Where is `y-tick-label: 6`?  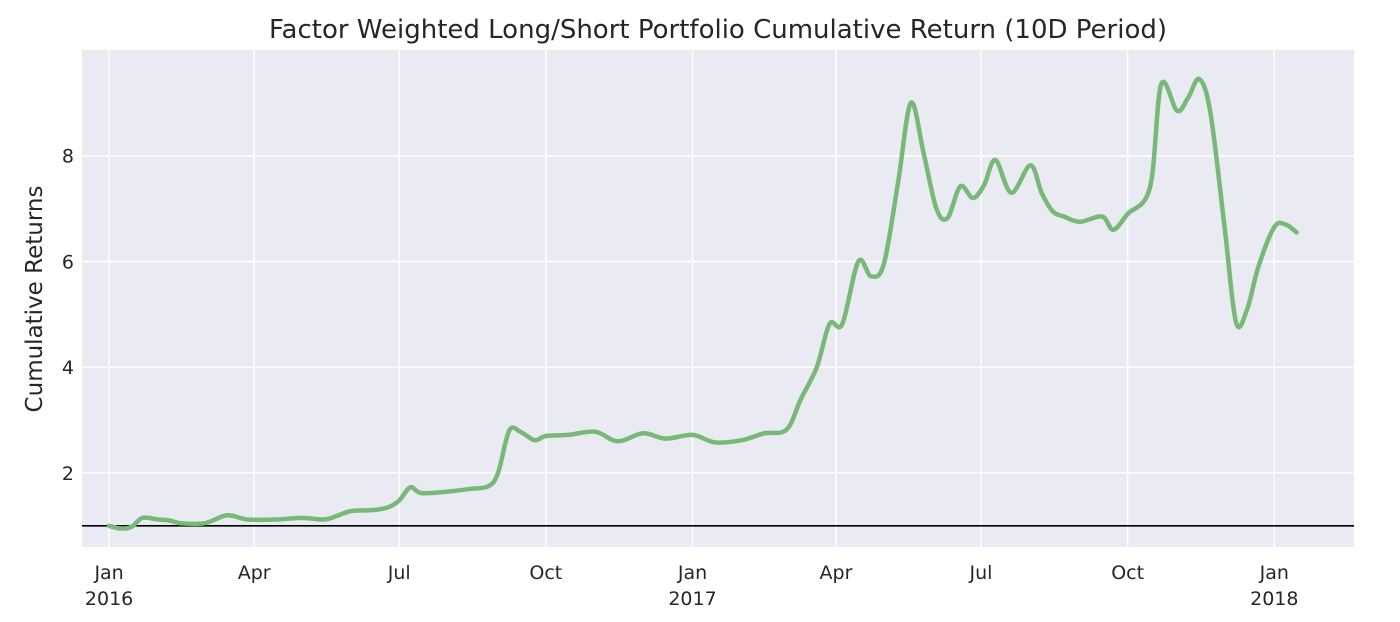 y-tick-label: 6 is located at coordinates (68, 262).